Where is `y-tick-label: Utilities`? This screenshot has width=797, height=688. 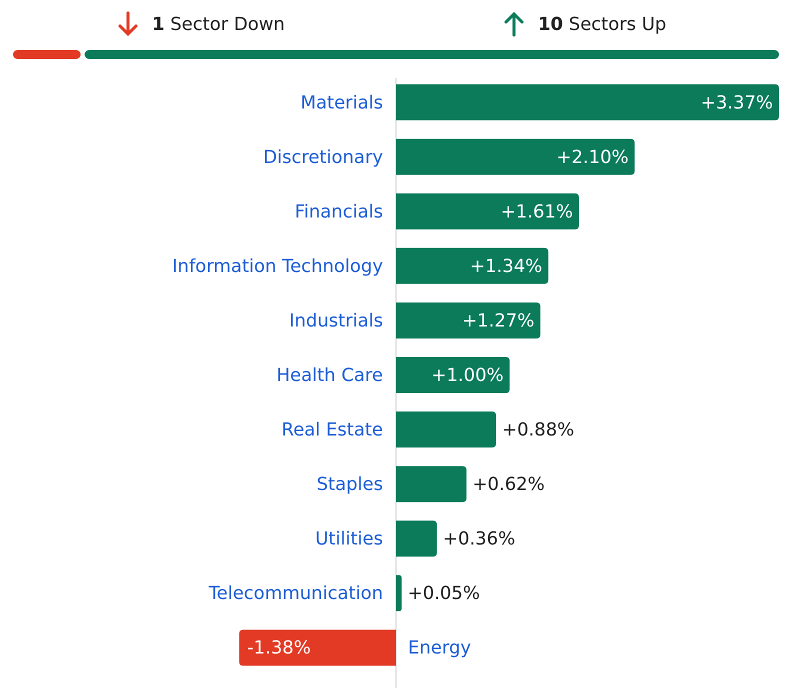
y-tick-label: Utilities is located at coordinates (349, 539).